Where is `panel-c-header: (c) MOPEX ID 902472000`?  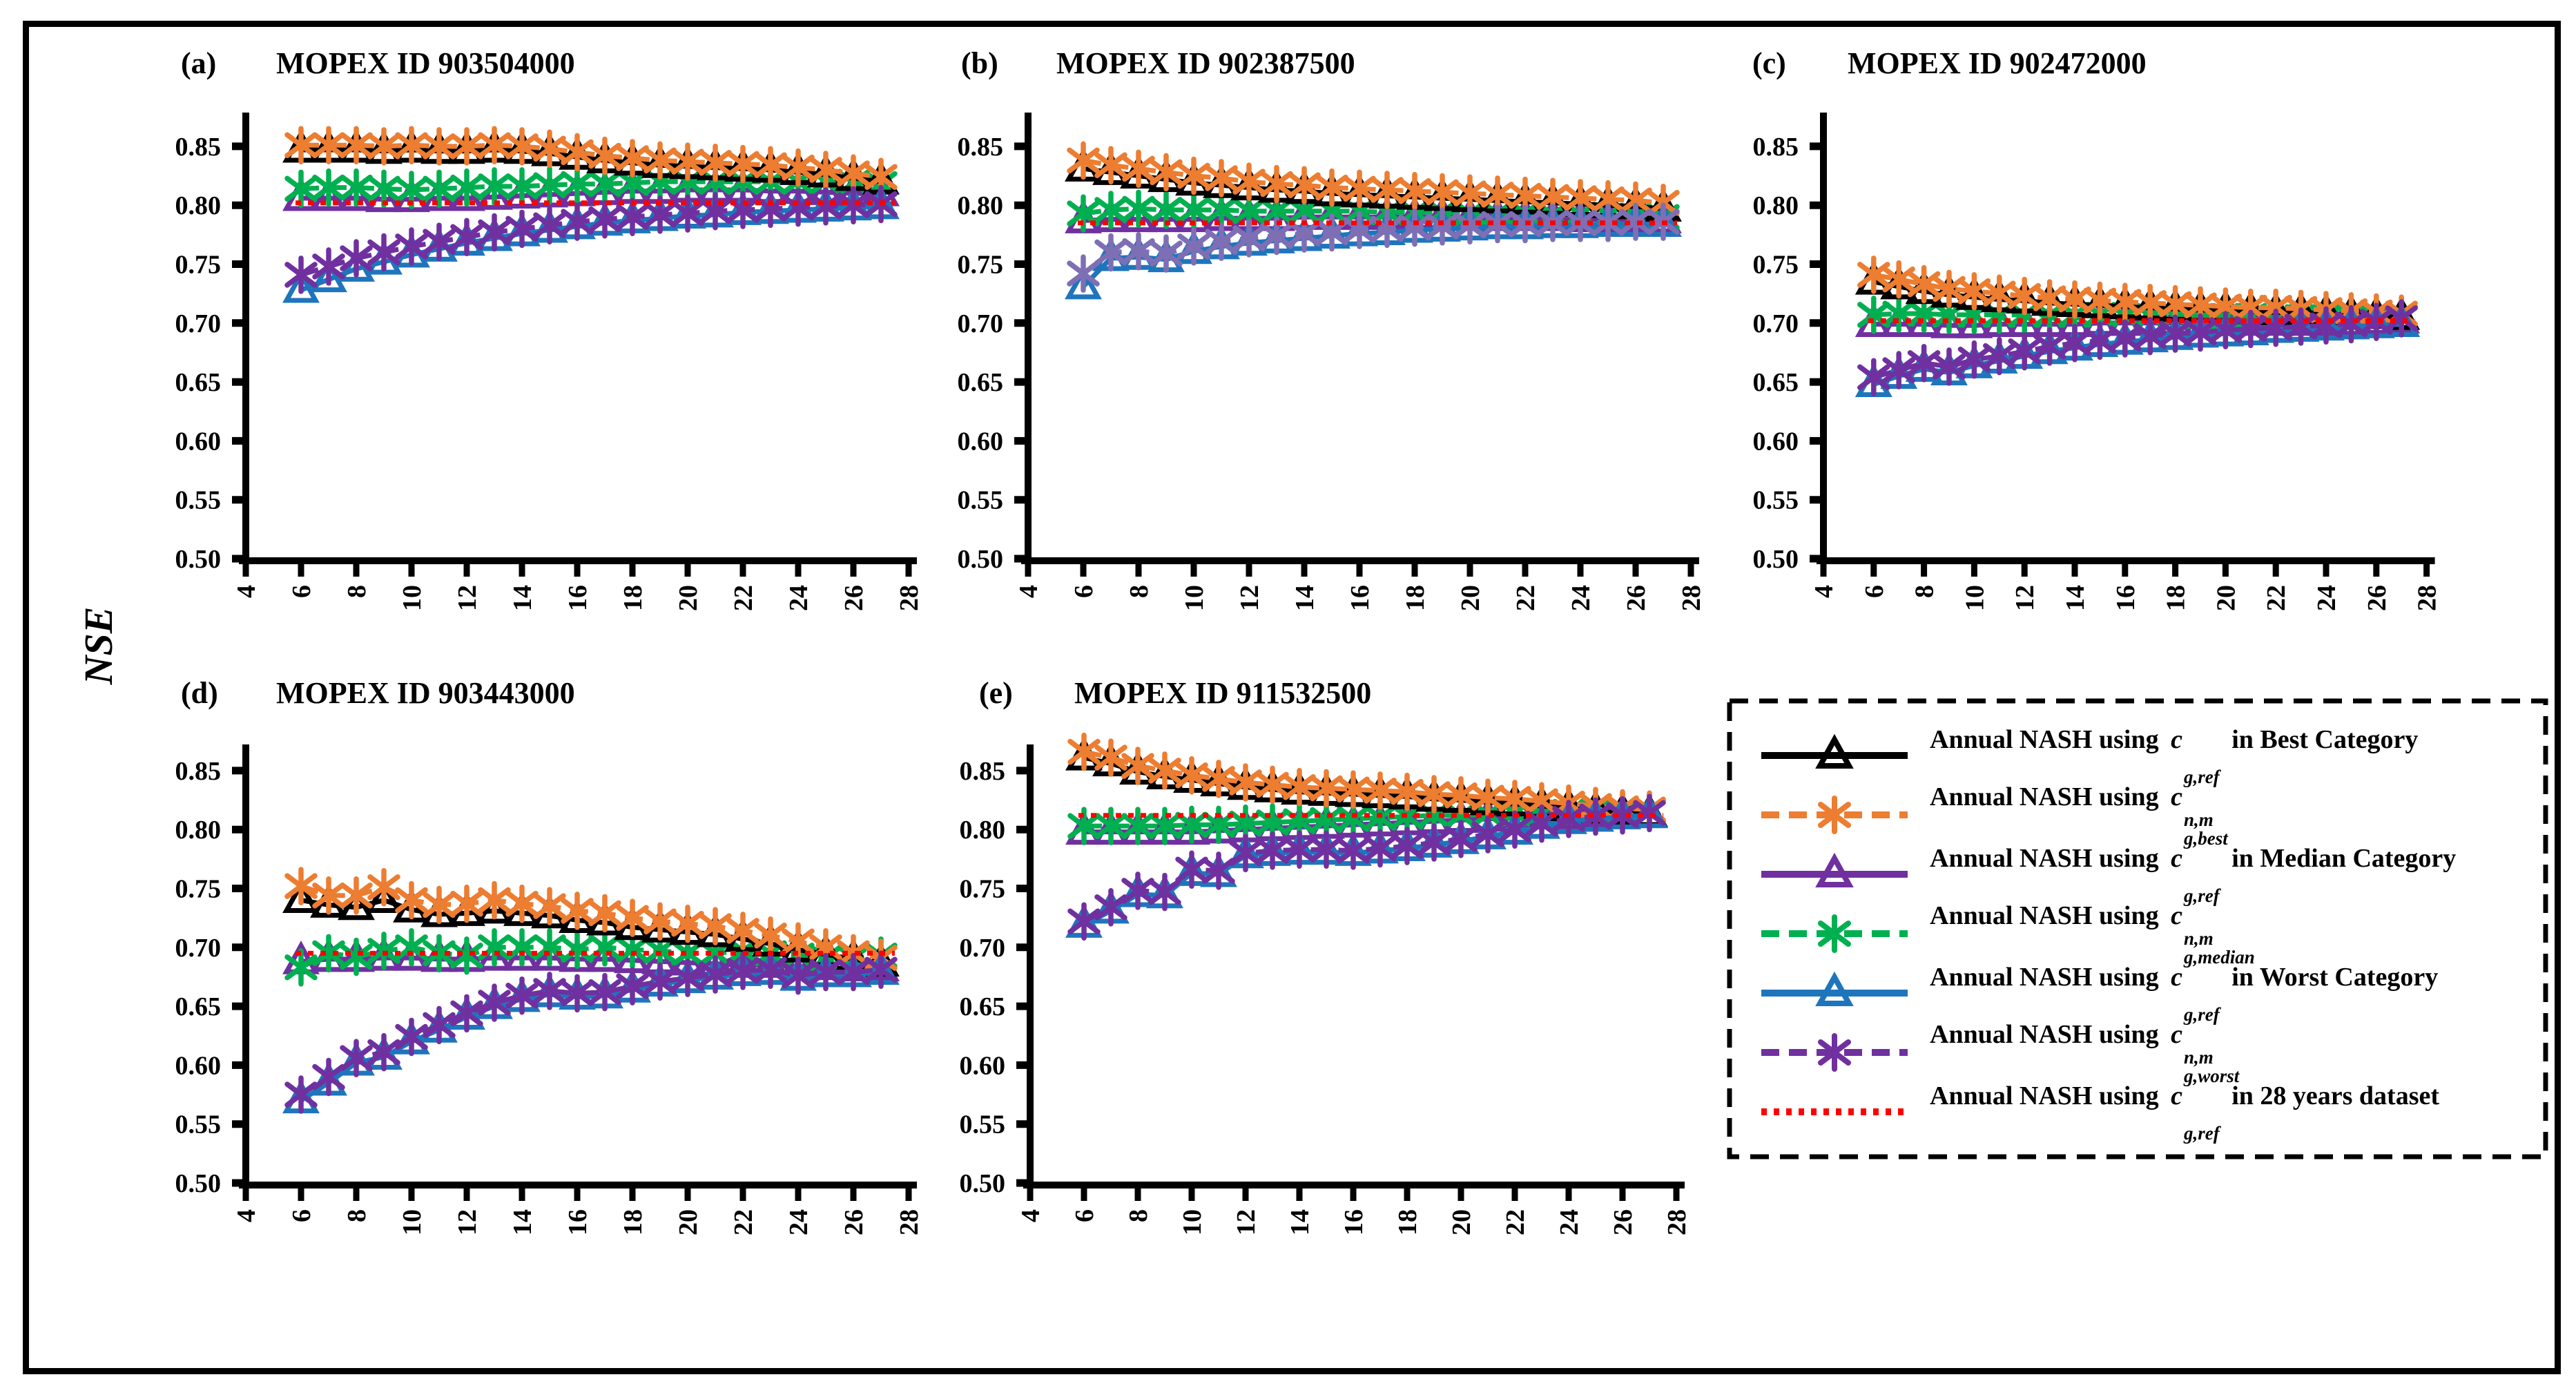 panel-c-header: (c) MOPEX ID 902472000 is located at coordinates (1950, 63).